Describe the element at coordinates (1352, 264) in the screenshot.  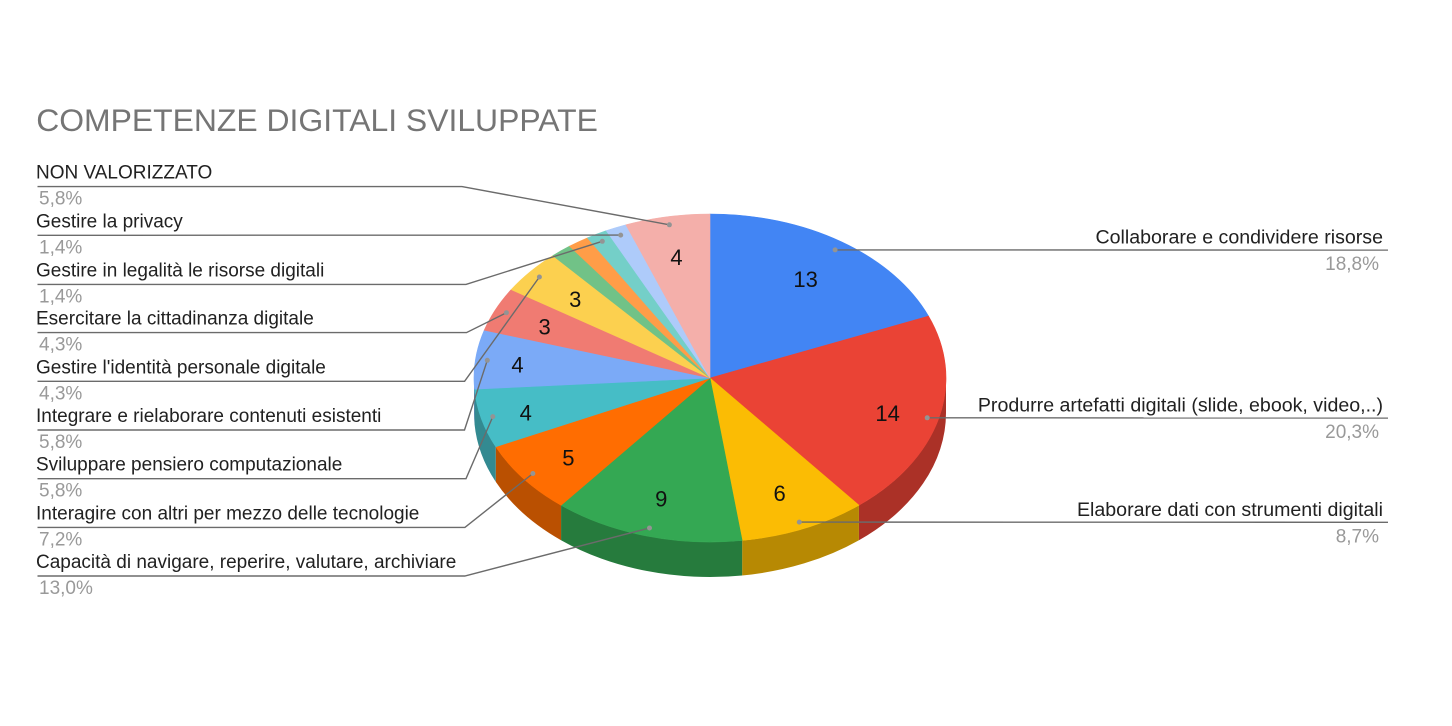
I see `svg-text: 18,8%` at that location.